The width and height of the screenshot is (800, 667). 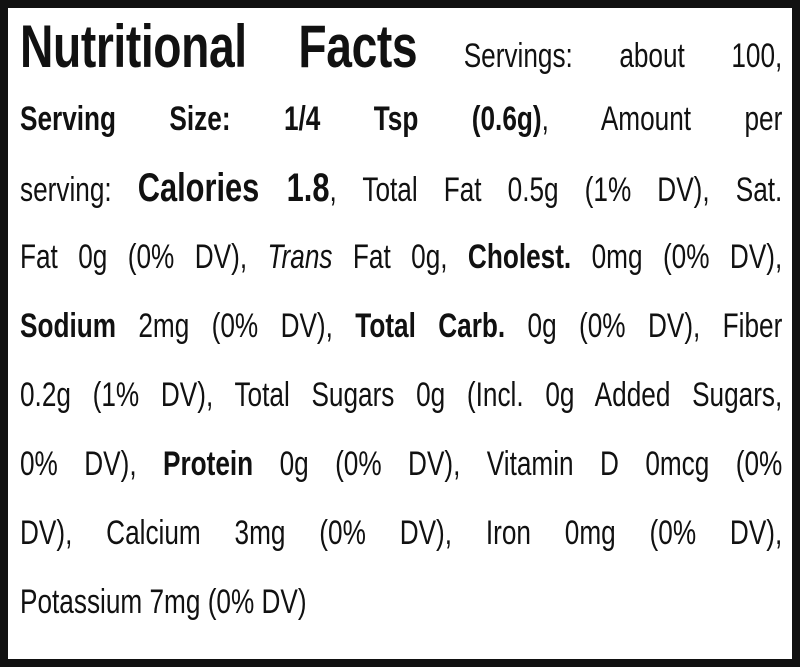 What do you see at coordinates (300, 257) in the screenshot?
I see `italic-text: Trans` at bounding box center [300, 257].